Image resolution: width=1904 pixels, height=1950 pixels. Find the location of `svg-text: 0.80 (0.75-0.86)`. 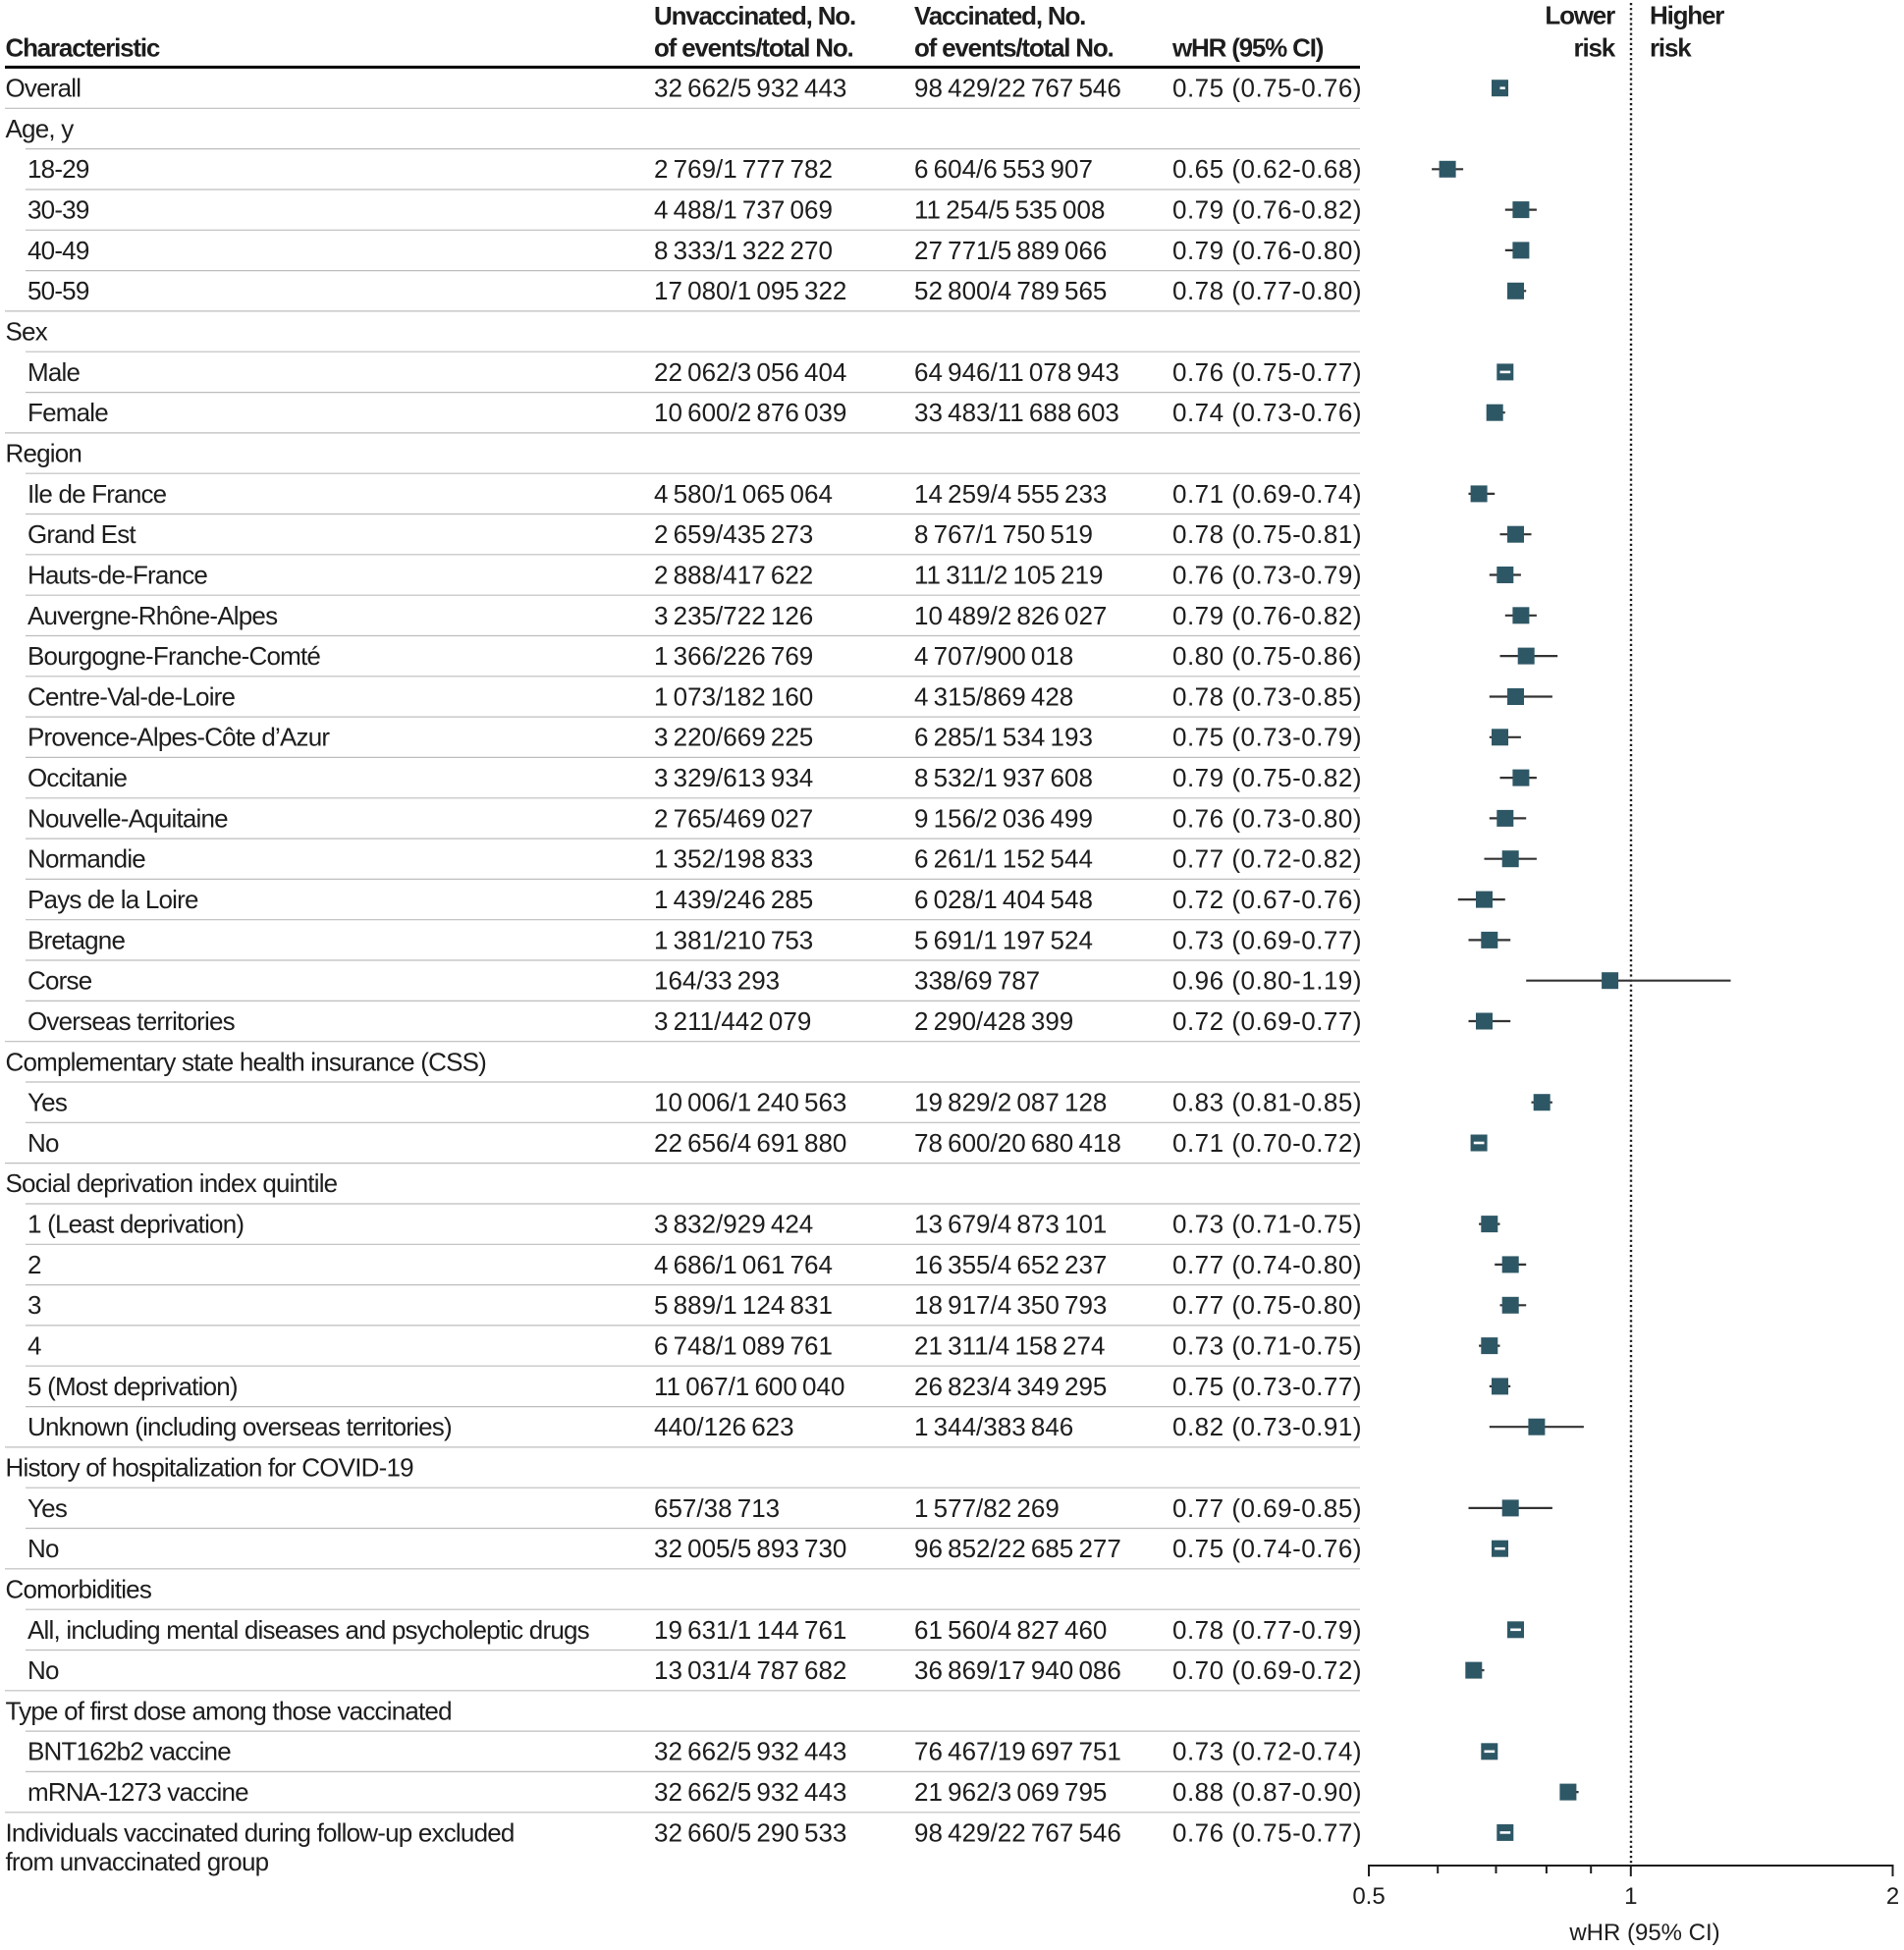

svg-text: 0.80 (0.75-0.86) is located at coordinates (1267, 656).